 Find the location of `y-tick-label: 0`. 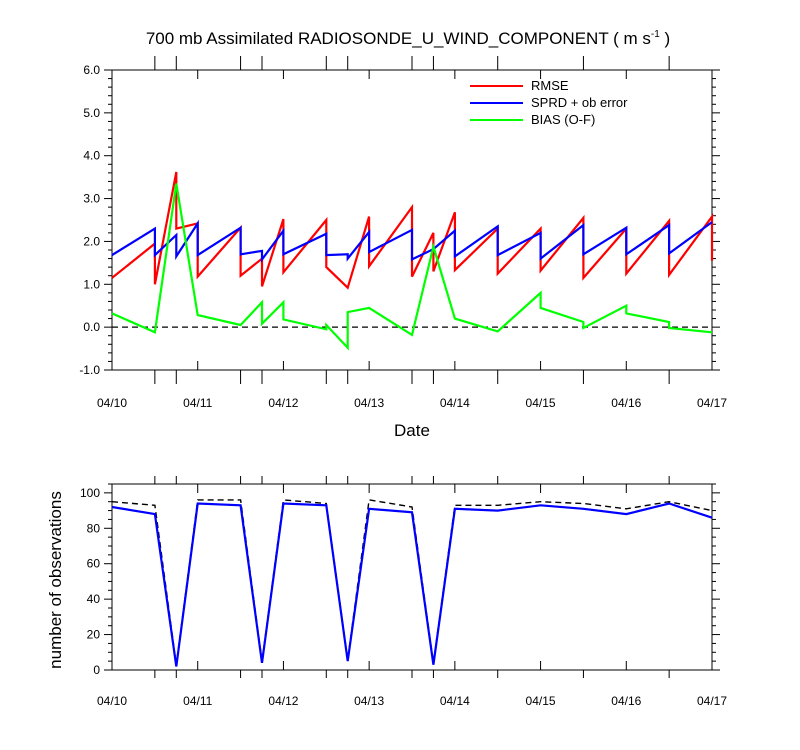

y-tick-label: 0 is located at coordinates (96, 670).